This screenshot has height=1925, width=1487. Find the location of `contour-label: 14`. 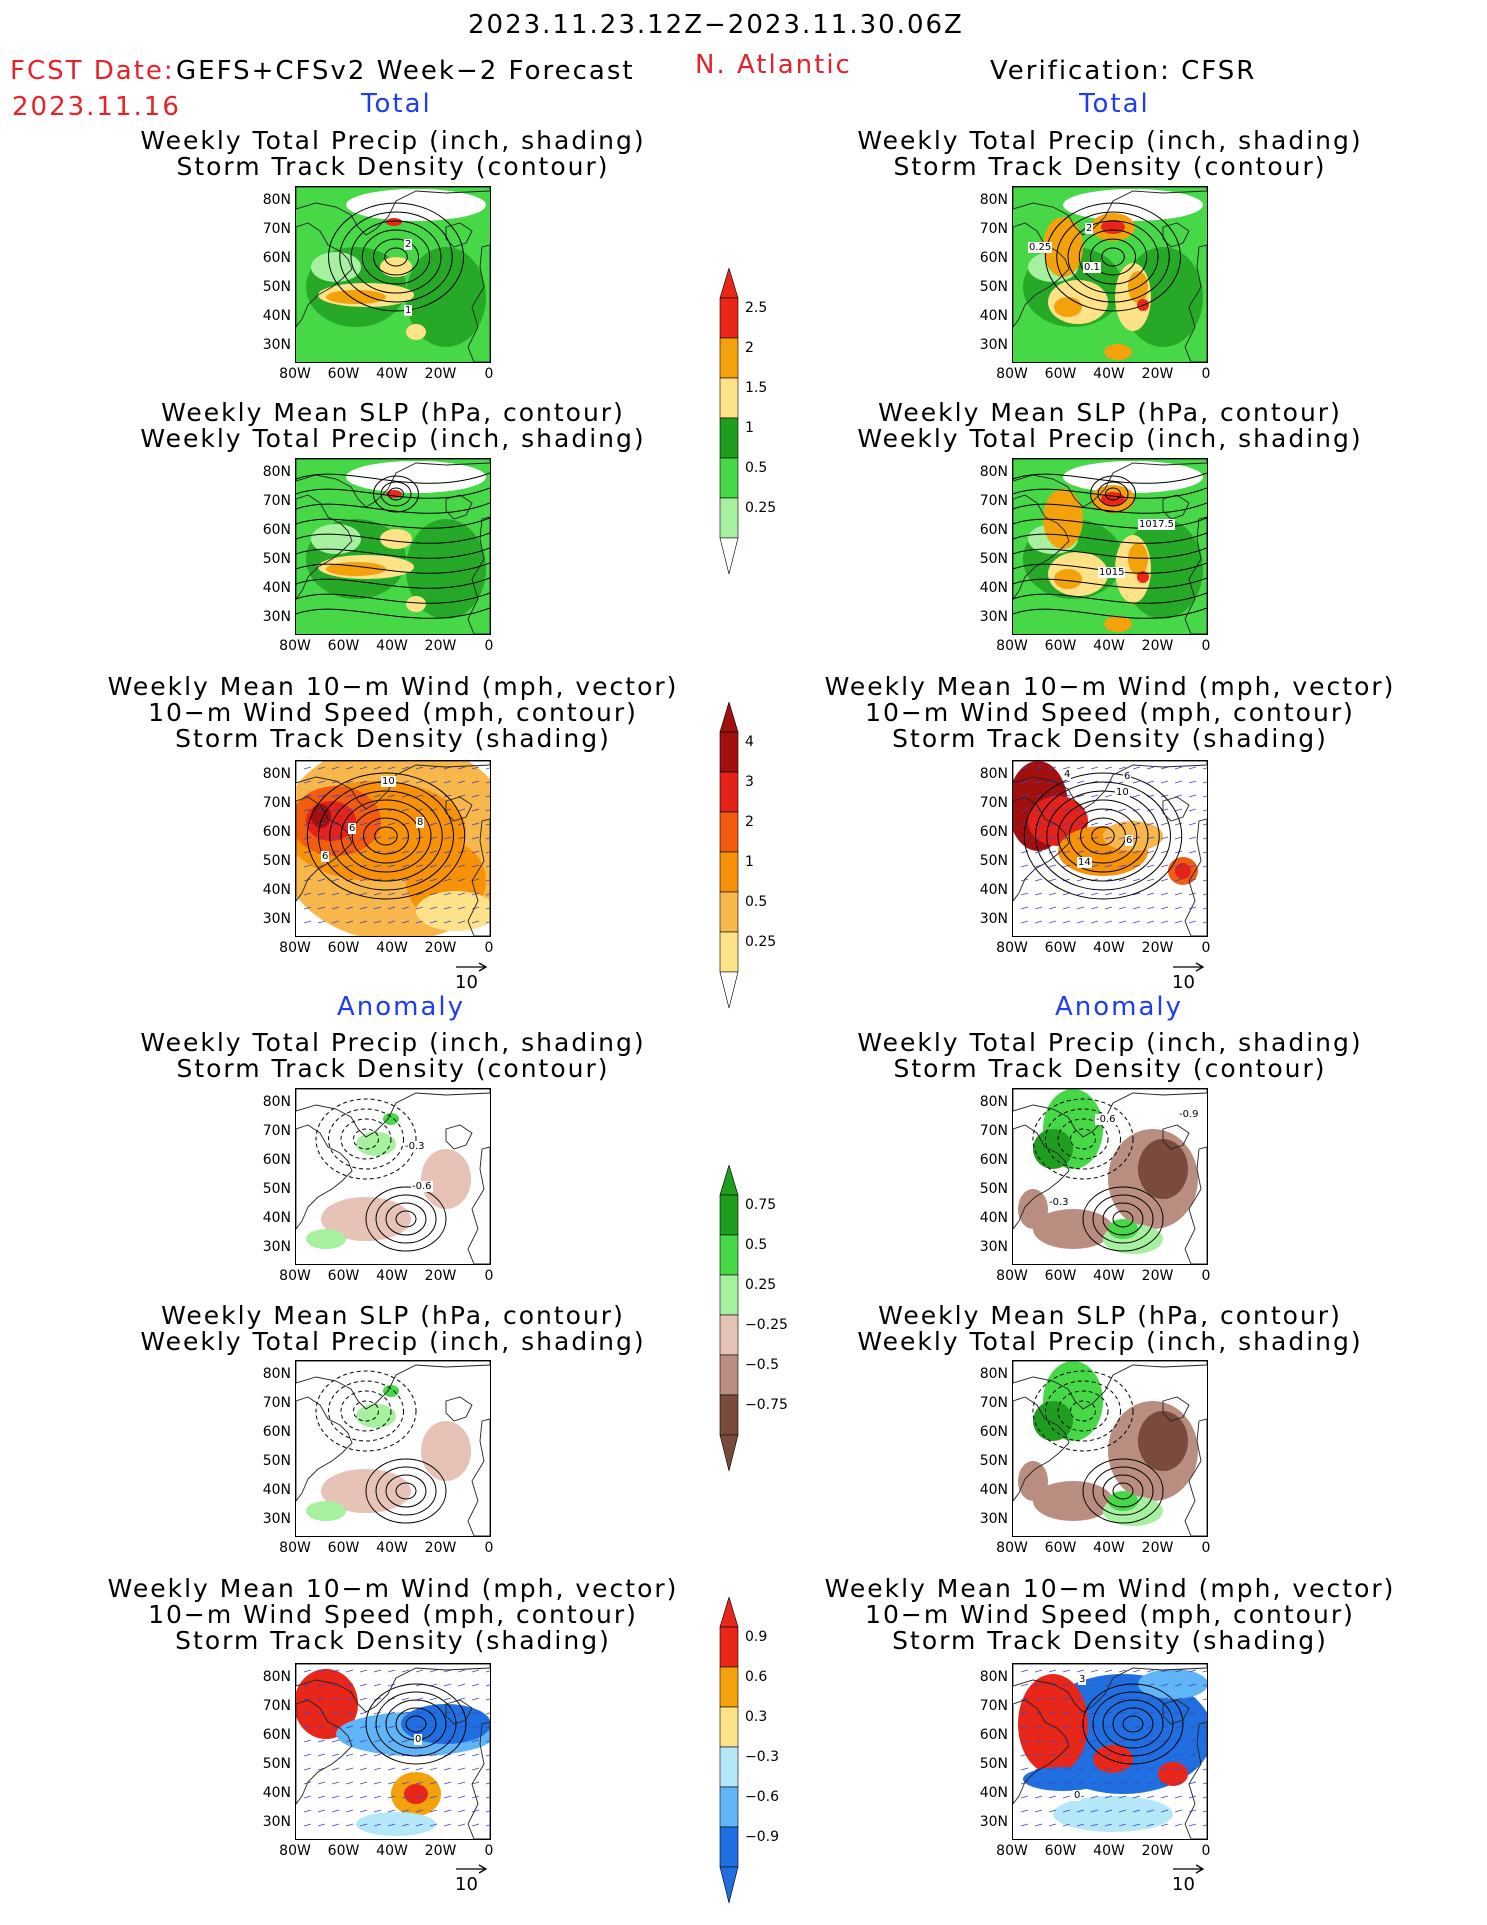

contour-label: 14 is located at coordinates (1084, 862).